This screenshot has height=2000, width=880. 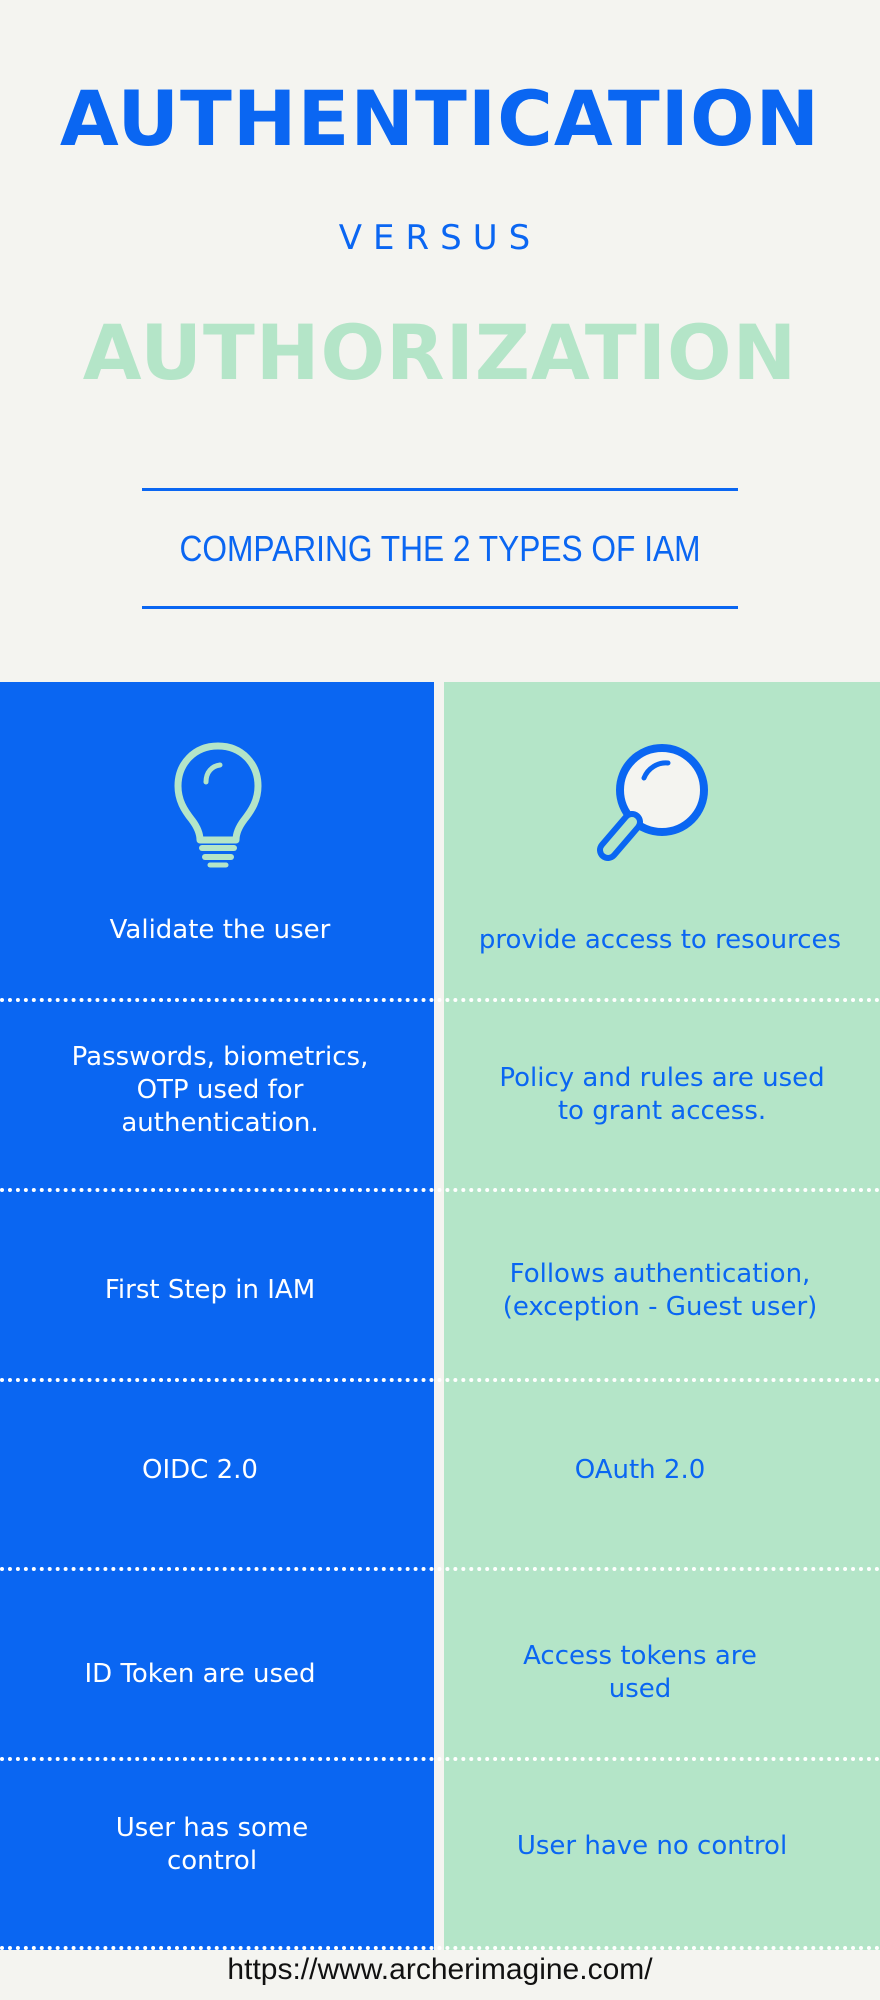 What do you see at coordinates (640, 1672) in the screenshot?
I see `authz-row-token: Access tokens are used` at bounding box center [640, 1672].